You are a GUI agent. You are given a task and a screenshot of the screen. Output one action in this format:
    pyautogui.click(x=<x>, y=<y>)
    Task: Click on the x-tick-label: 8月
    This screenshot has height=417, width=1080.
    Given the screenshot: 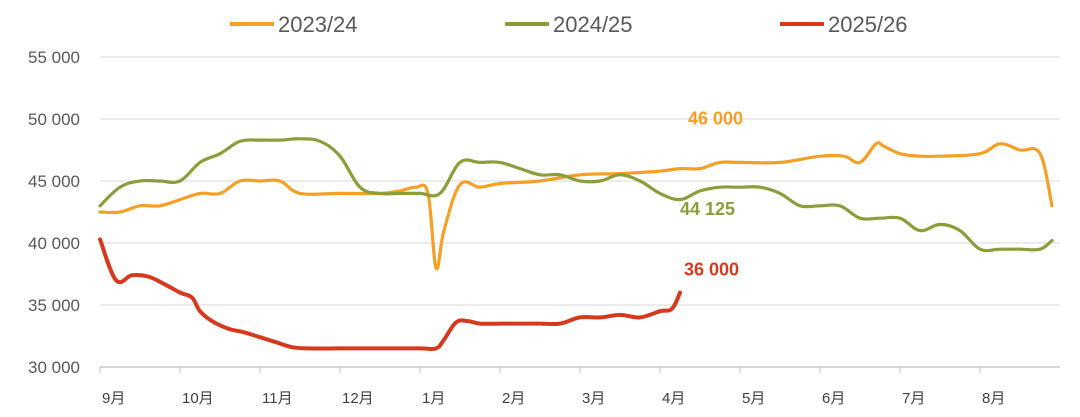 What is the action you would take?
    pyautogui.click(x=993, y=398)
    